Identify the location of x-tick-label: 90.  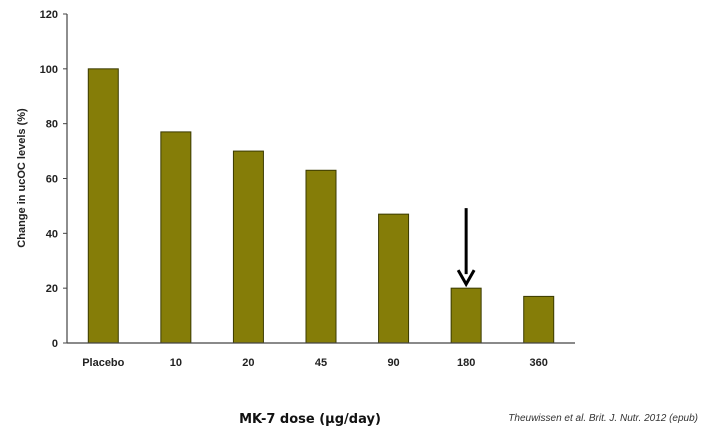
(393, 363).